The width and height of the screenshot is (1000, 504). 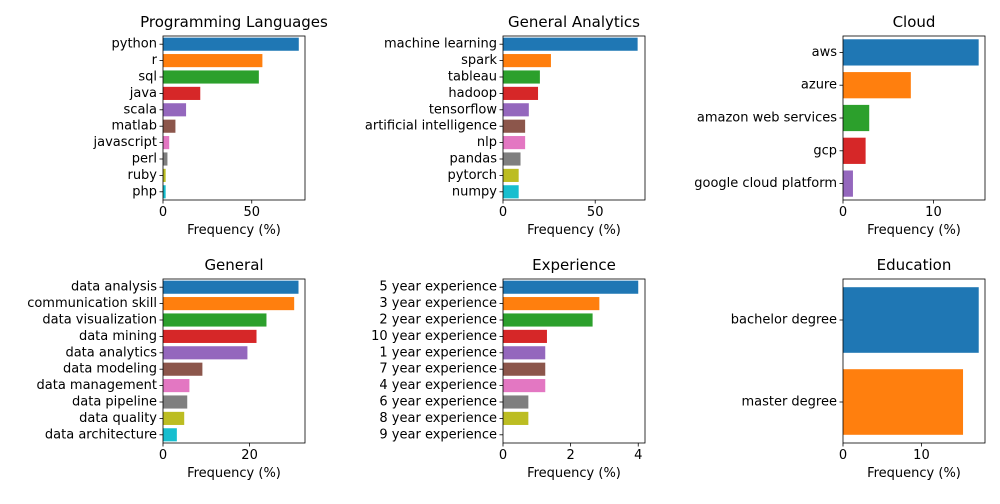 I want to click on category-label: bachelor degree, so click(x=784, y=320).